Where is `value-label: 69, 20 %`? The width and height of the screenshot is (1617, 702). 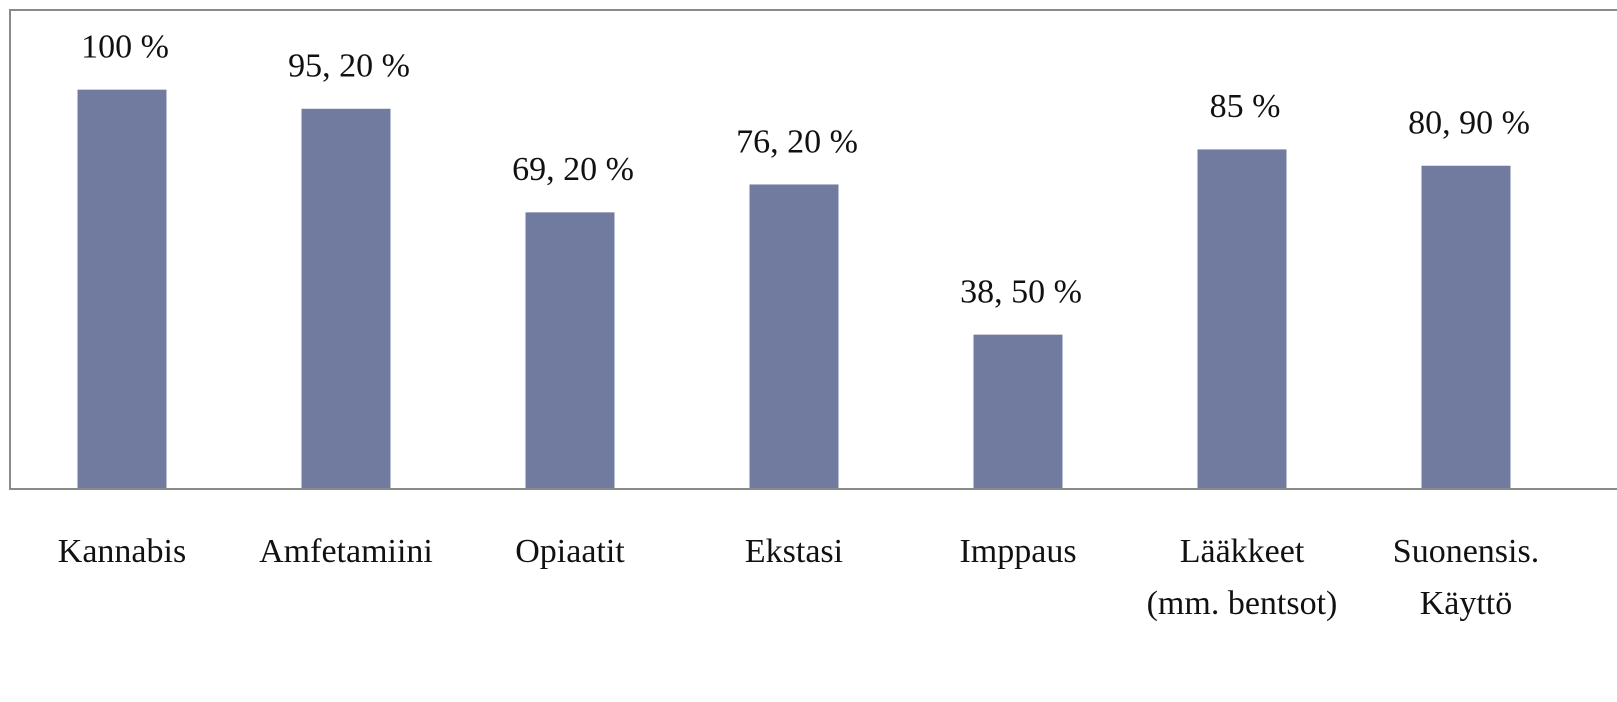
value-label: 69, 20 % is located at coordinates (573, 169).